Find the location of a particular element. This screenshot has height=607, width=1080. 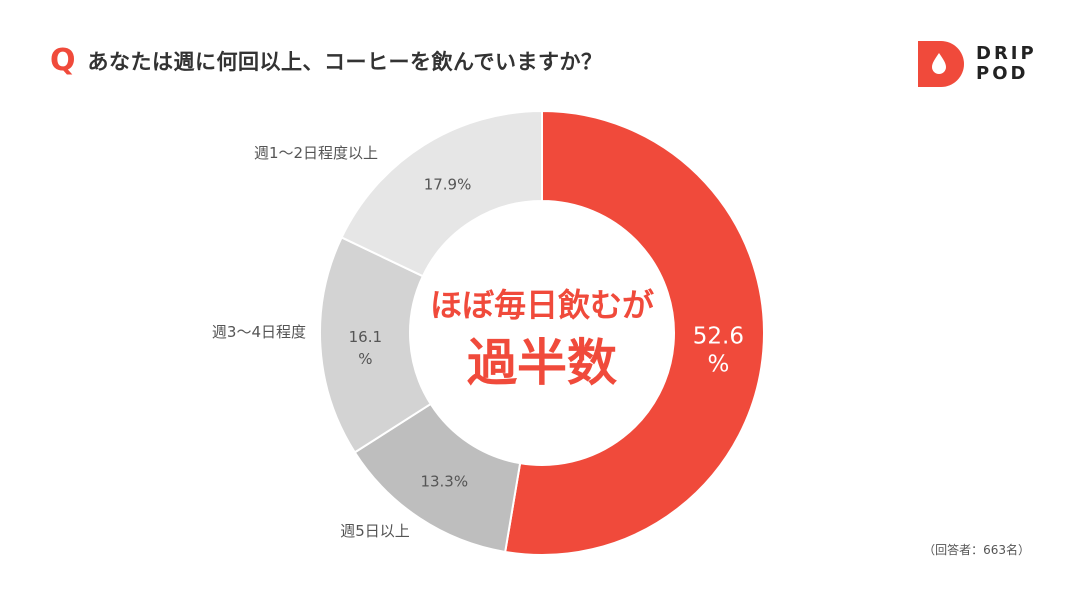

slice-3-to-4-days is located at coordinates (376, 345).